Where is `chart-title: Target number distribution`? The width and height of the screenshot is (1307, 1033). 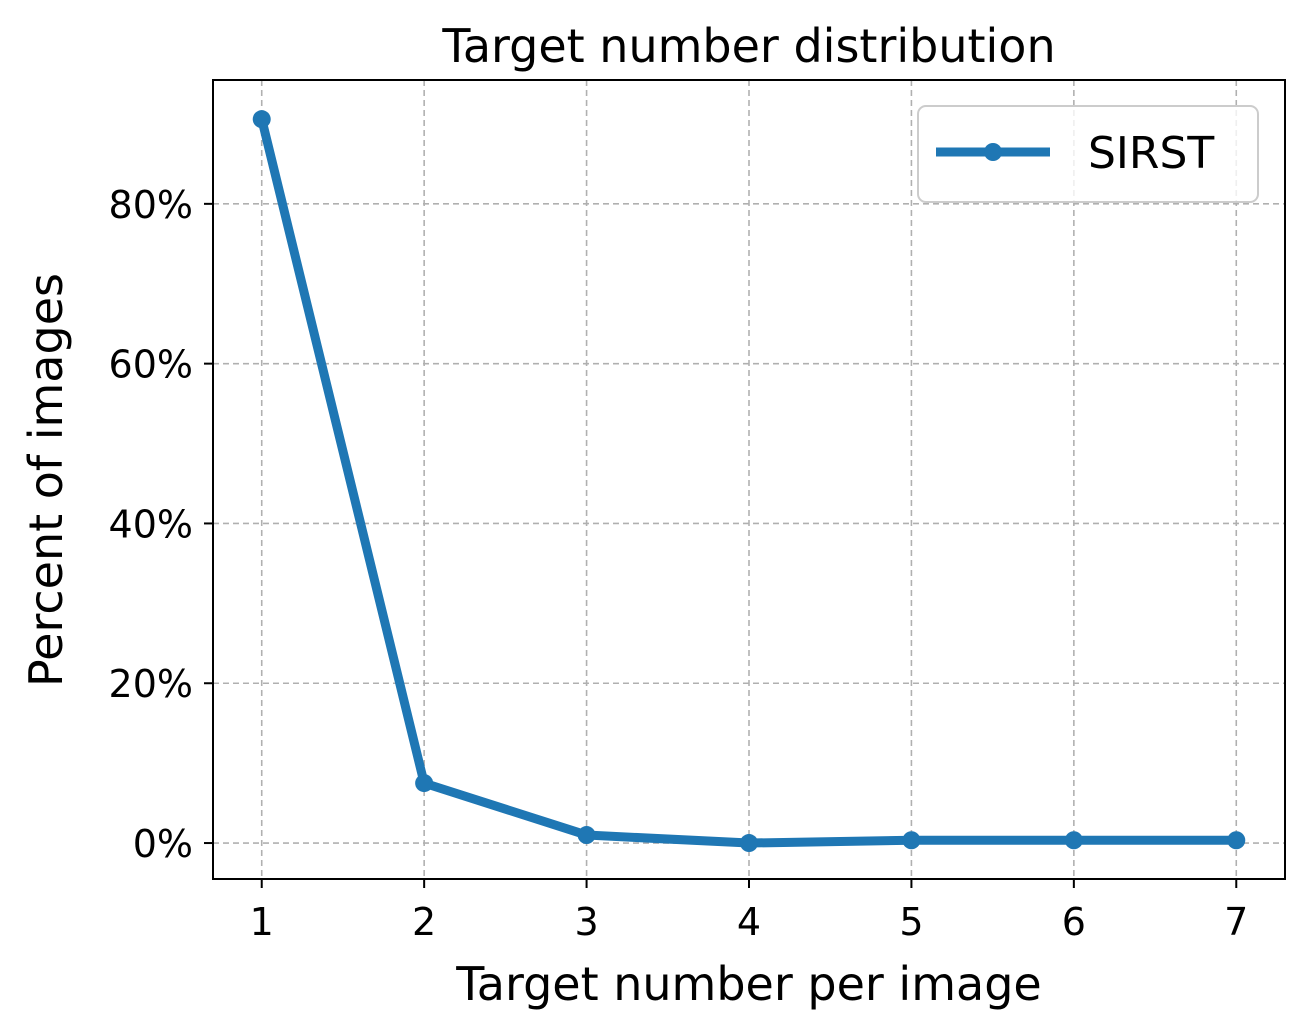 chart-title: Target number distribution is located at coordinates (748, 46).